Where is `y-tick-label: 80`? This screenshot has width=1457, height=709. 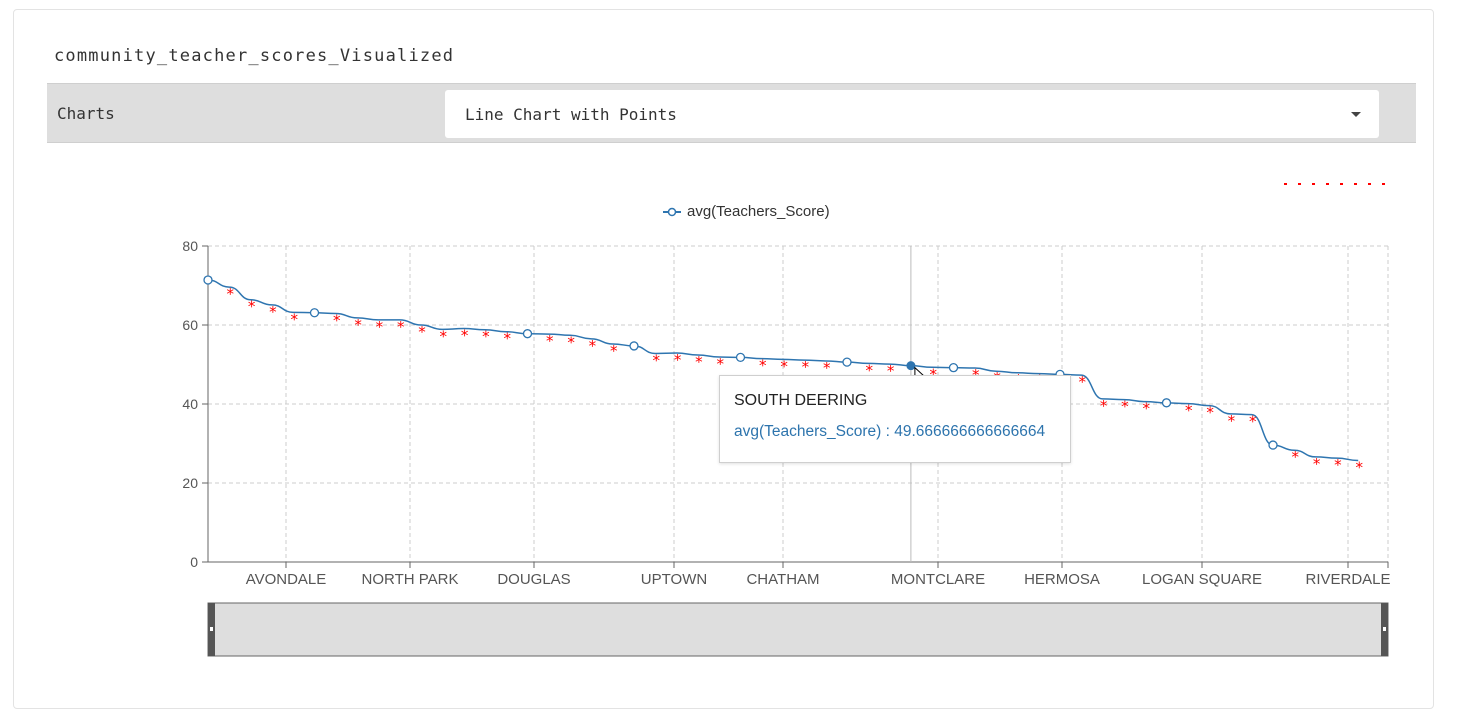 y-tick-label: 80 is located at coordinates (190, 246).